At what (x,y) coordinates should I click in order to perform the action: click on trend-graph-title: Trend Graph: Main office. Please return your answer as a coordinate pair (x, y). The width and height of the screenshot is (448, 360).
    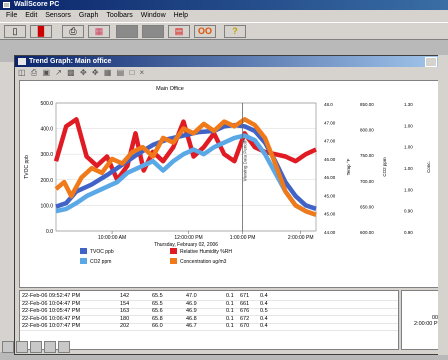
    Looking at the image, I should click on (70, 61).